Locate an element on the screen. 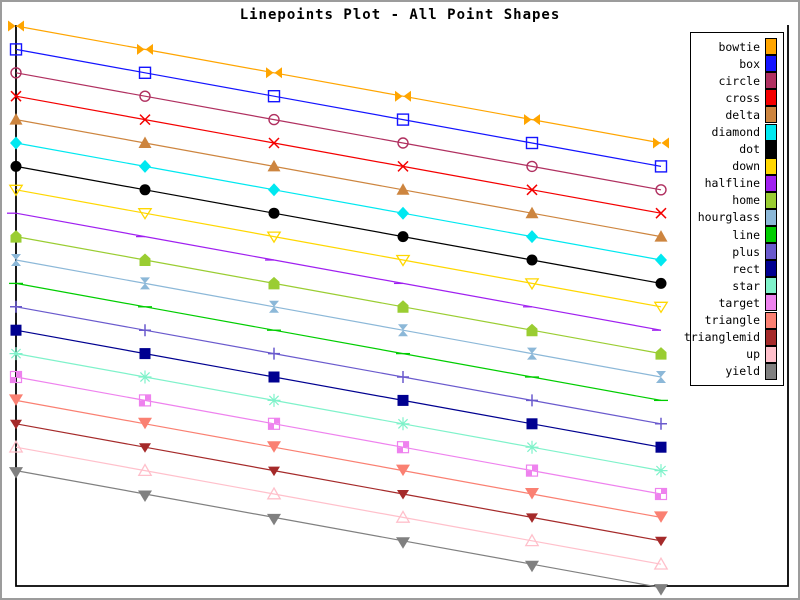  legend-item-up: up is located at coordinates (737, 354).